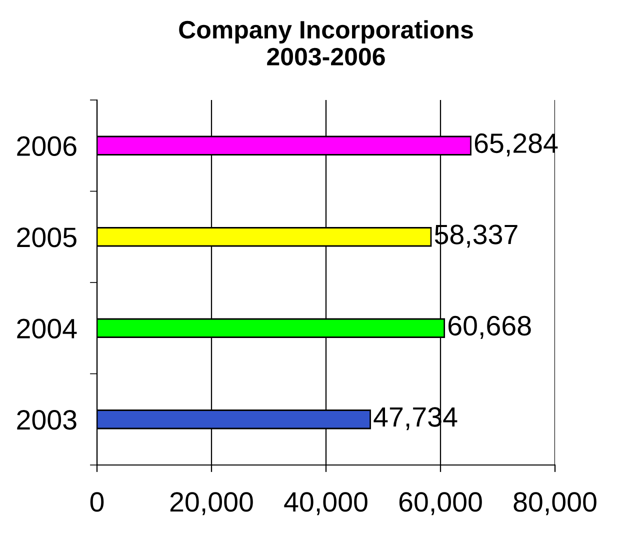 This screenshot has height=533, width=625. Describe the element at coordinates (440, 504) in the screenshot. I see `x-tick-label: 60,000` at that location.